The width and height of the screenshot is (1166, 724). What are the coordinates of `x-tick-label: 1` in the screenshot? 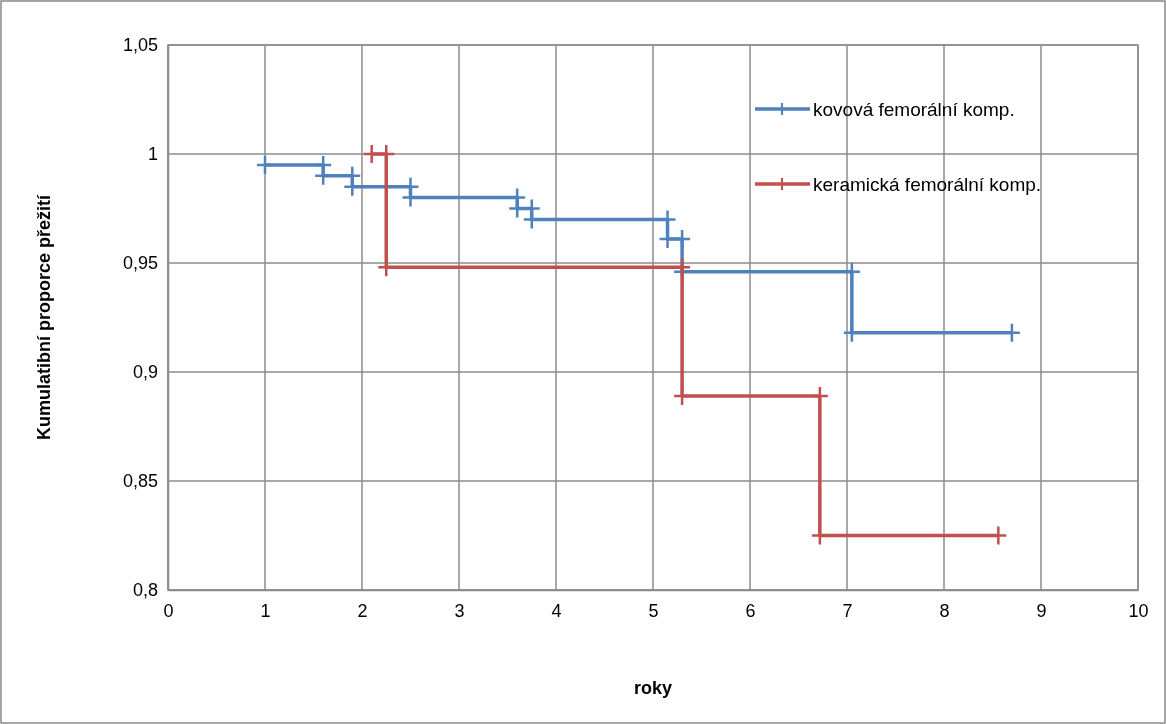 It's located at (265, 610).